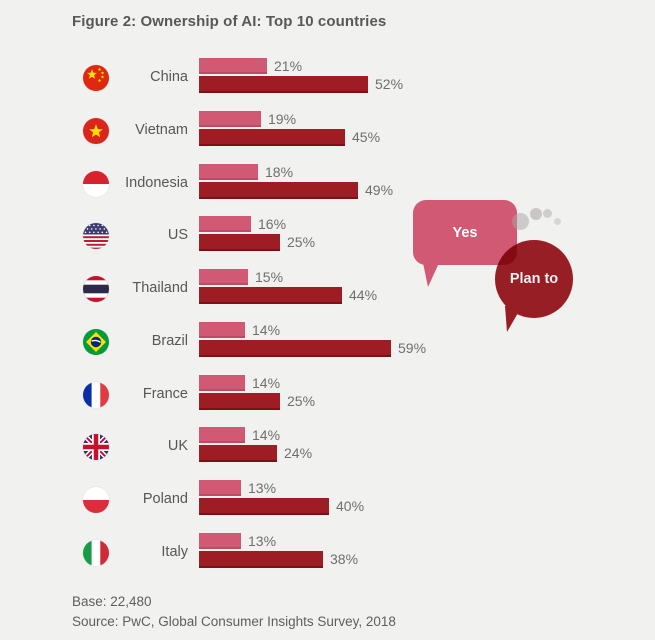 This screenshot has height=640, width=655. What do you see at coordinates (350, 506) in the screenshot?
I see `plan-to-value-label: 40%` at bounding box center [350, 506].